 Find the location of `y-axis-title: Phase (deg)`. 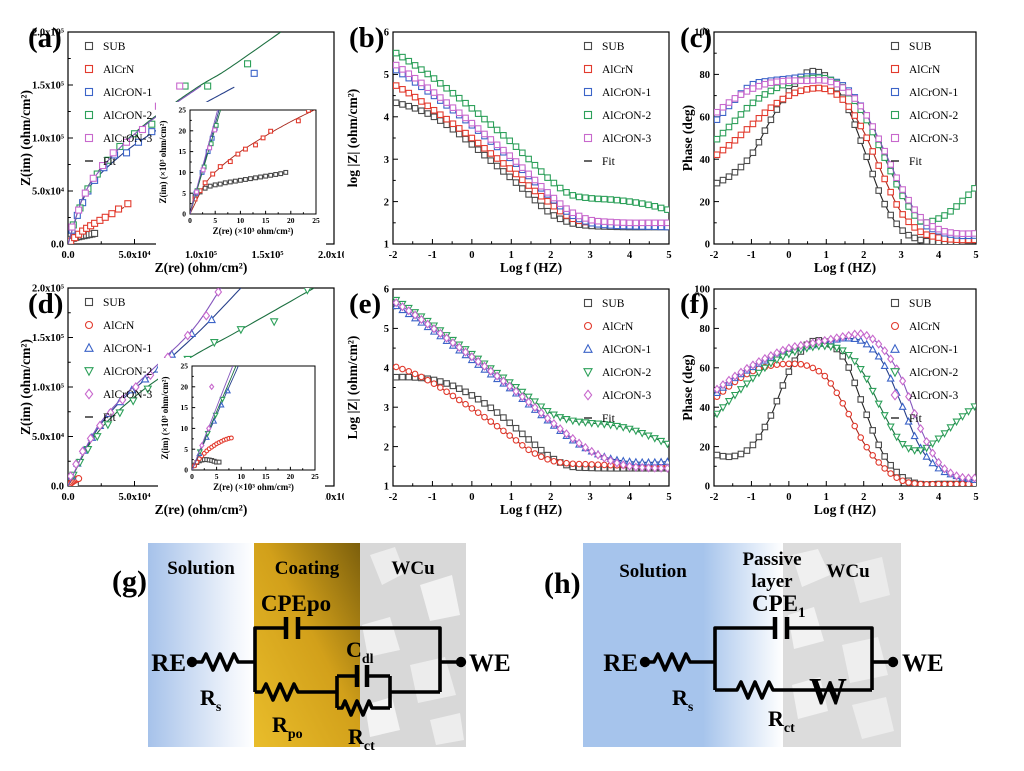

y-axis-title: Phase (deg) is located at coordinates (687, 138).